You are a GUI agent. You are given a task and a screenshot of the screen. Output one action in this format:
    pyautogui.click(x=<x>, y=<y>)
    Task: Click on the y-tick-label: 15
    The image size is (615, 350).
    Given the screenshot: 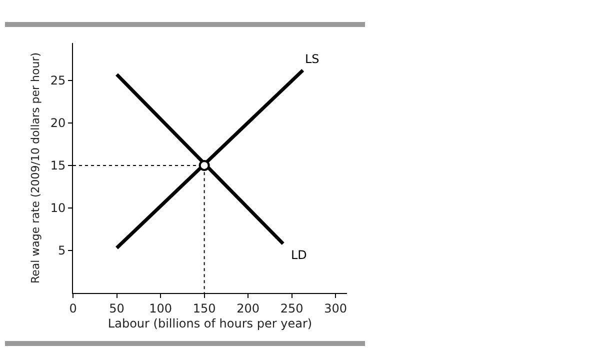 What is the action you would take?
    pyautogui.click(x=58, y=165)
    